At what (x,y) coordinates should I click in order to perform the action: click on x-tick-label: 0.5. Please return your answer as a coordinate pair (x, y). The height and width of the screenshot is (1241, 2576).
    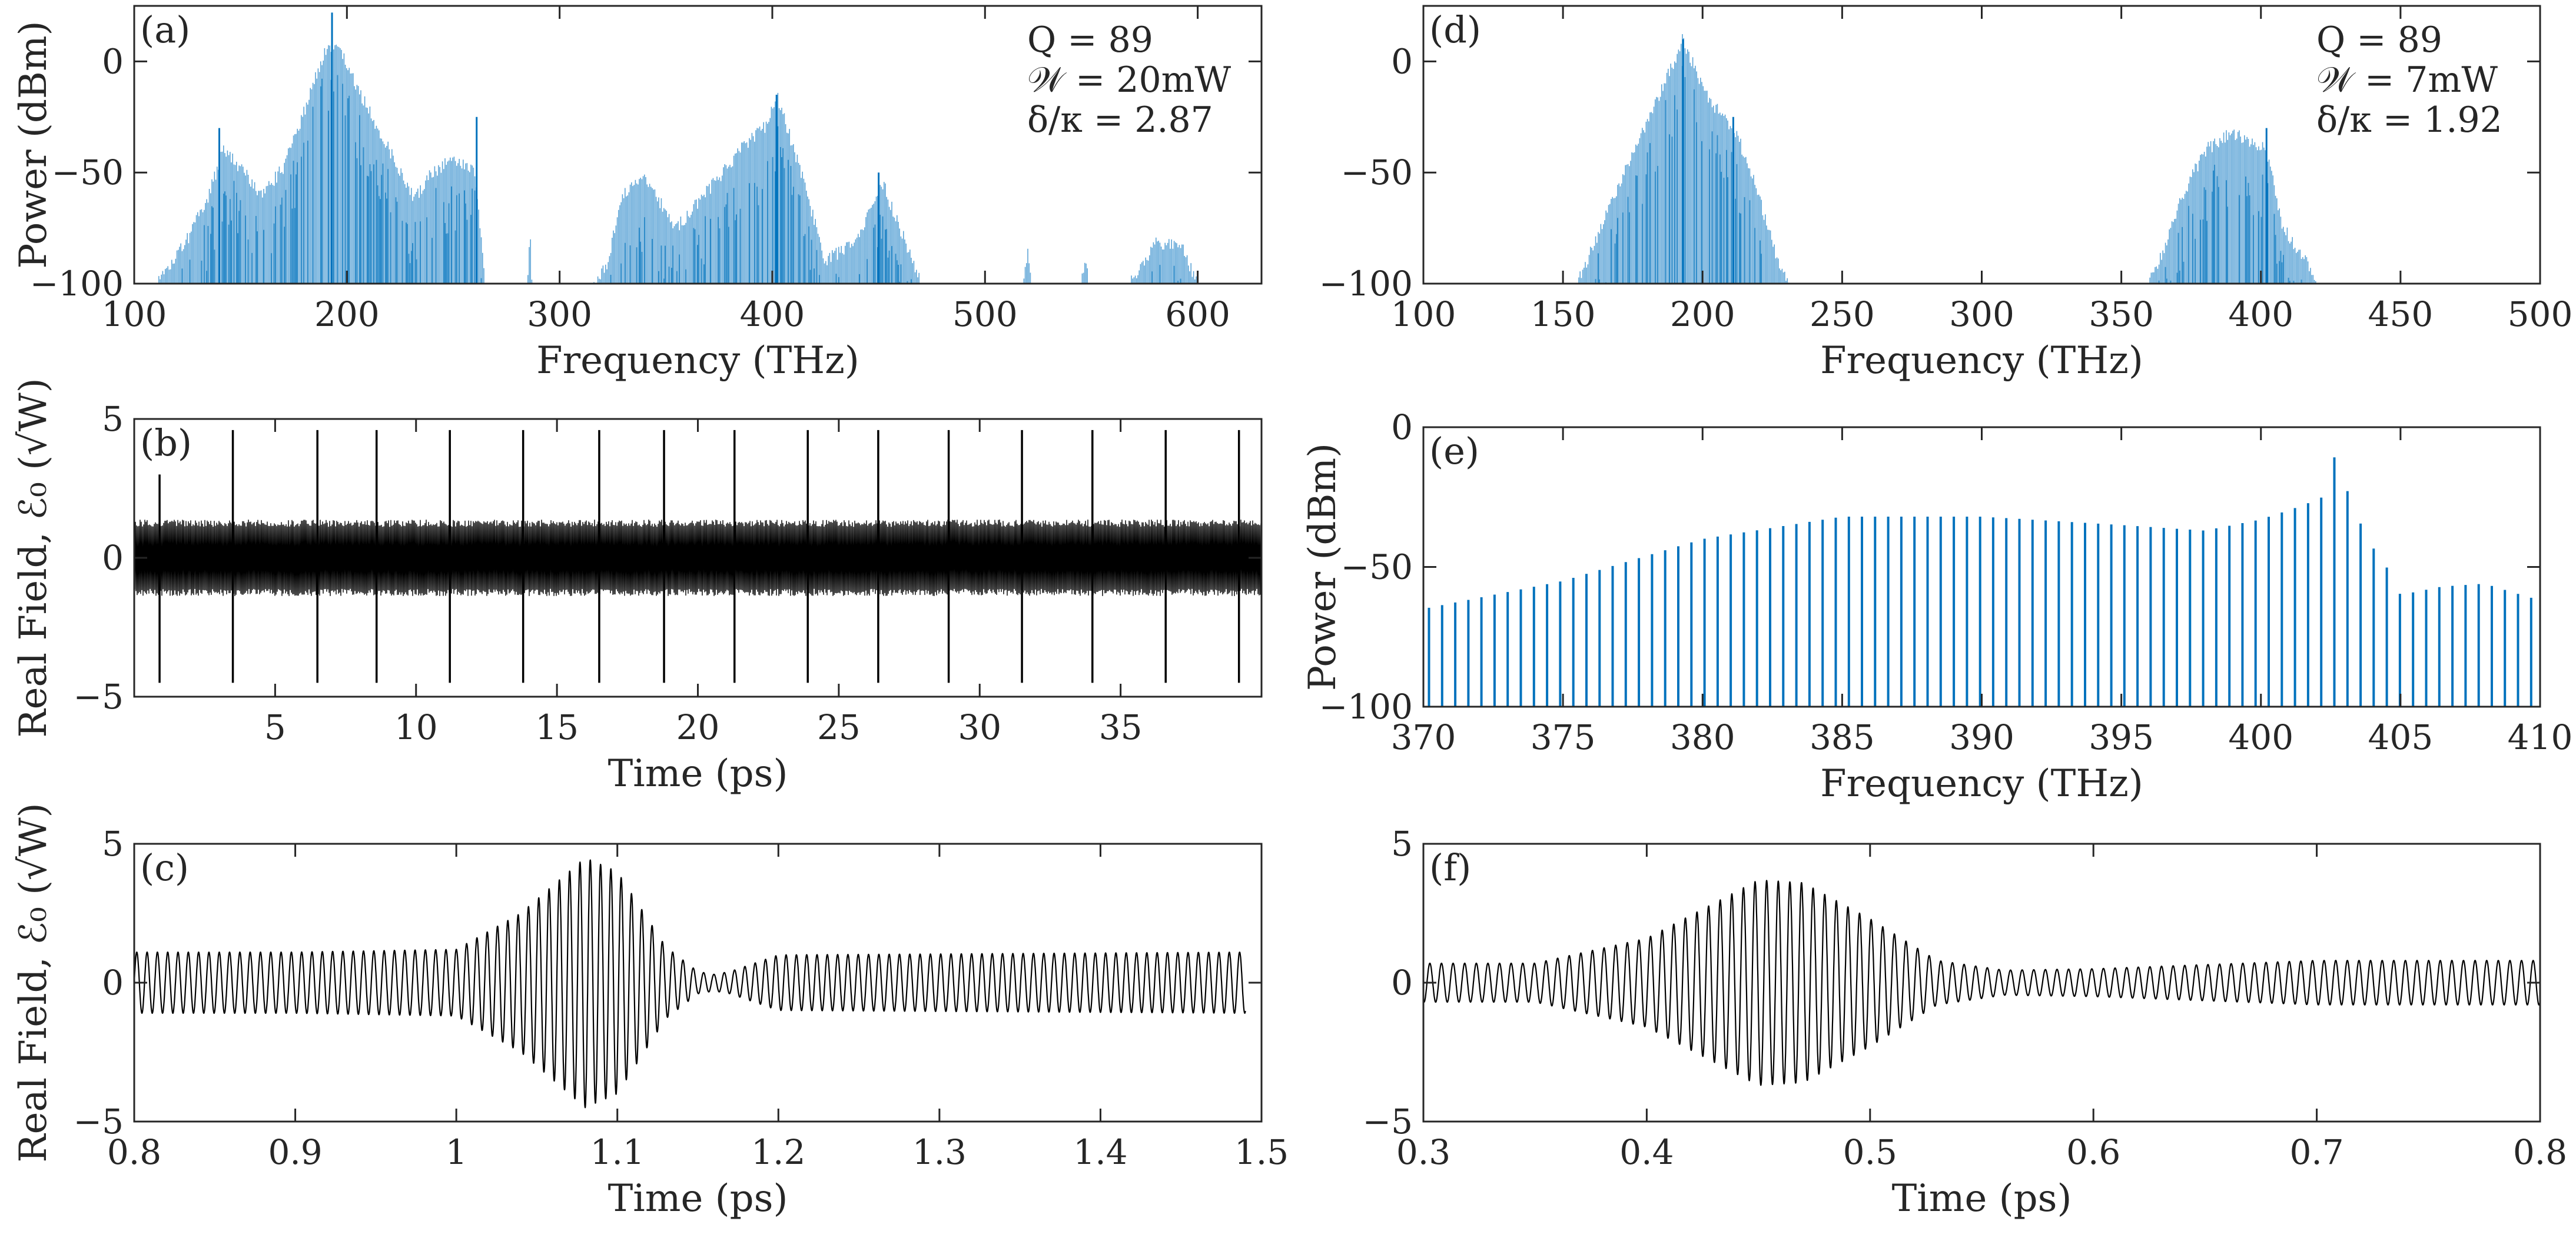
    Looking at the image, I should click on (1870, 1152).